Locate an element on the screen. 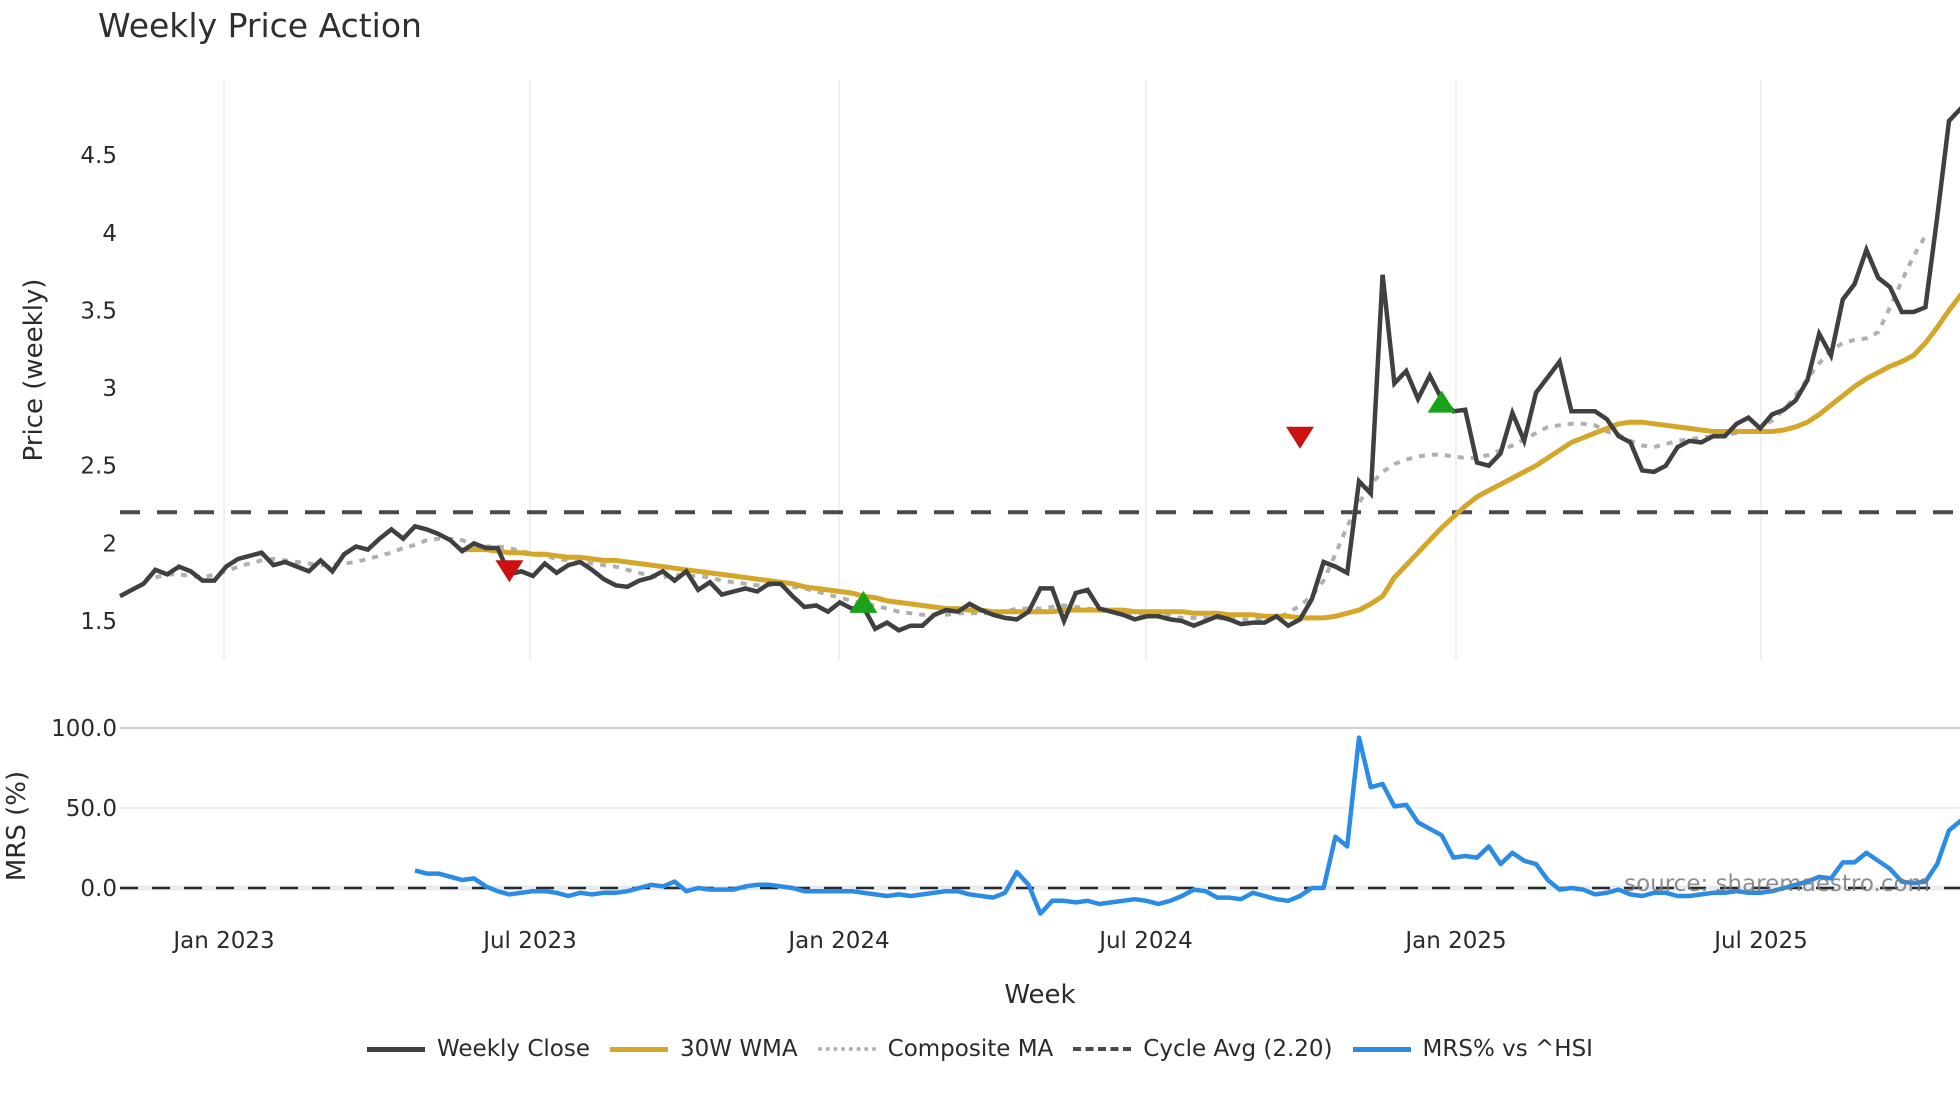 The height and width of the screenshot is (1102, 1960). signal-markers is located at coordinates (975, 501).